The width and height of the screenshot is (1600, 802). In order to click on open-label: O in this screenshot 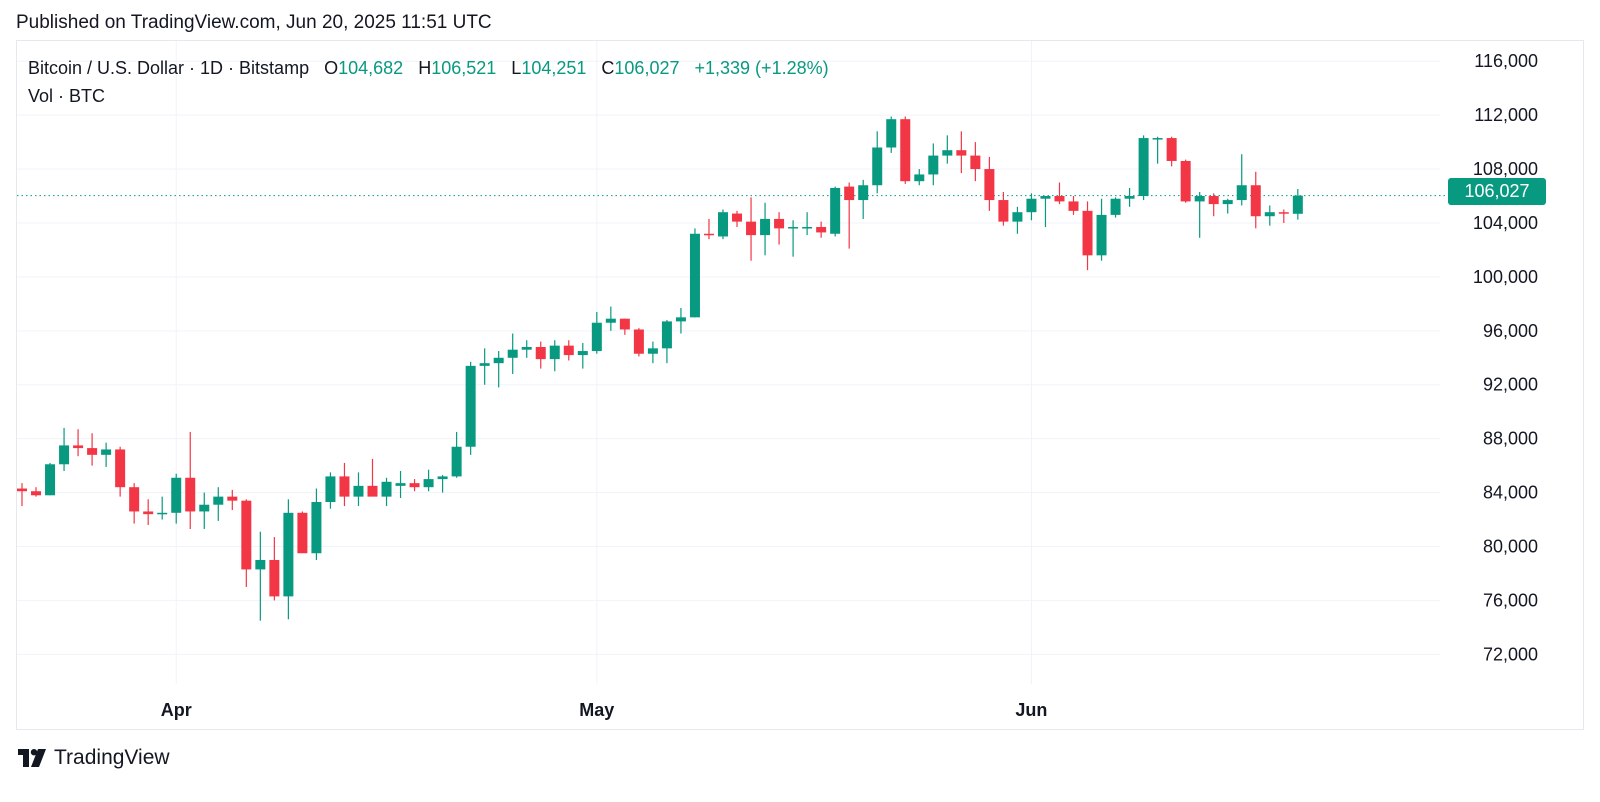, I will do `click(331, 68)`.